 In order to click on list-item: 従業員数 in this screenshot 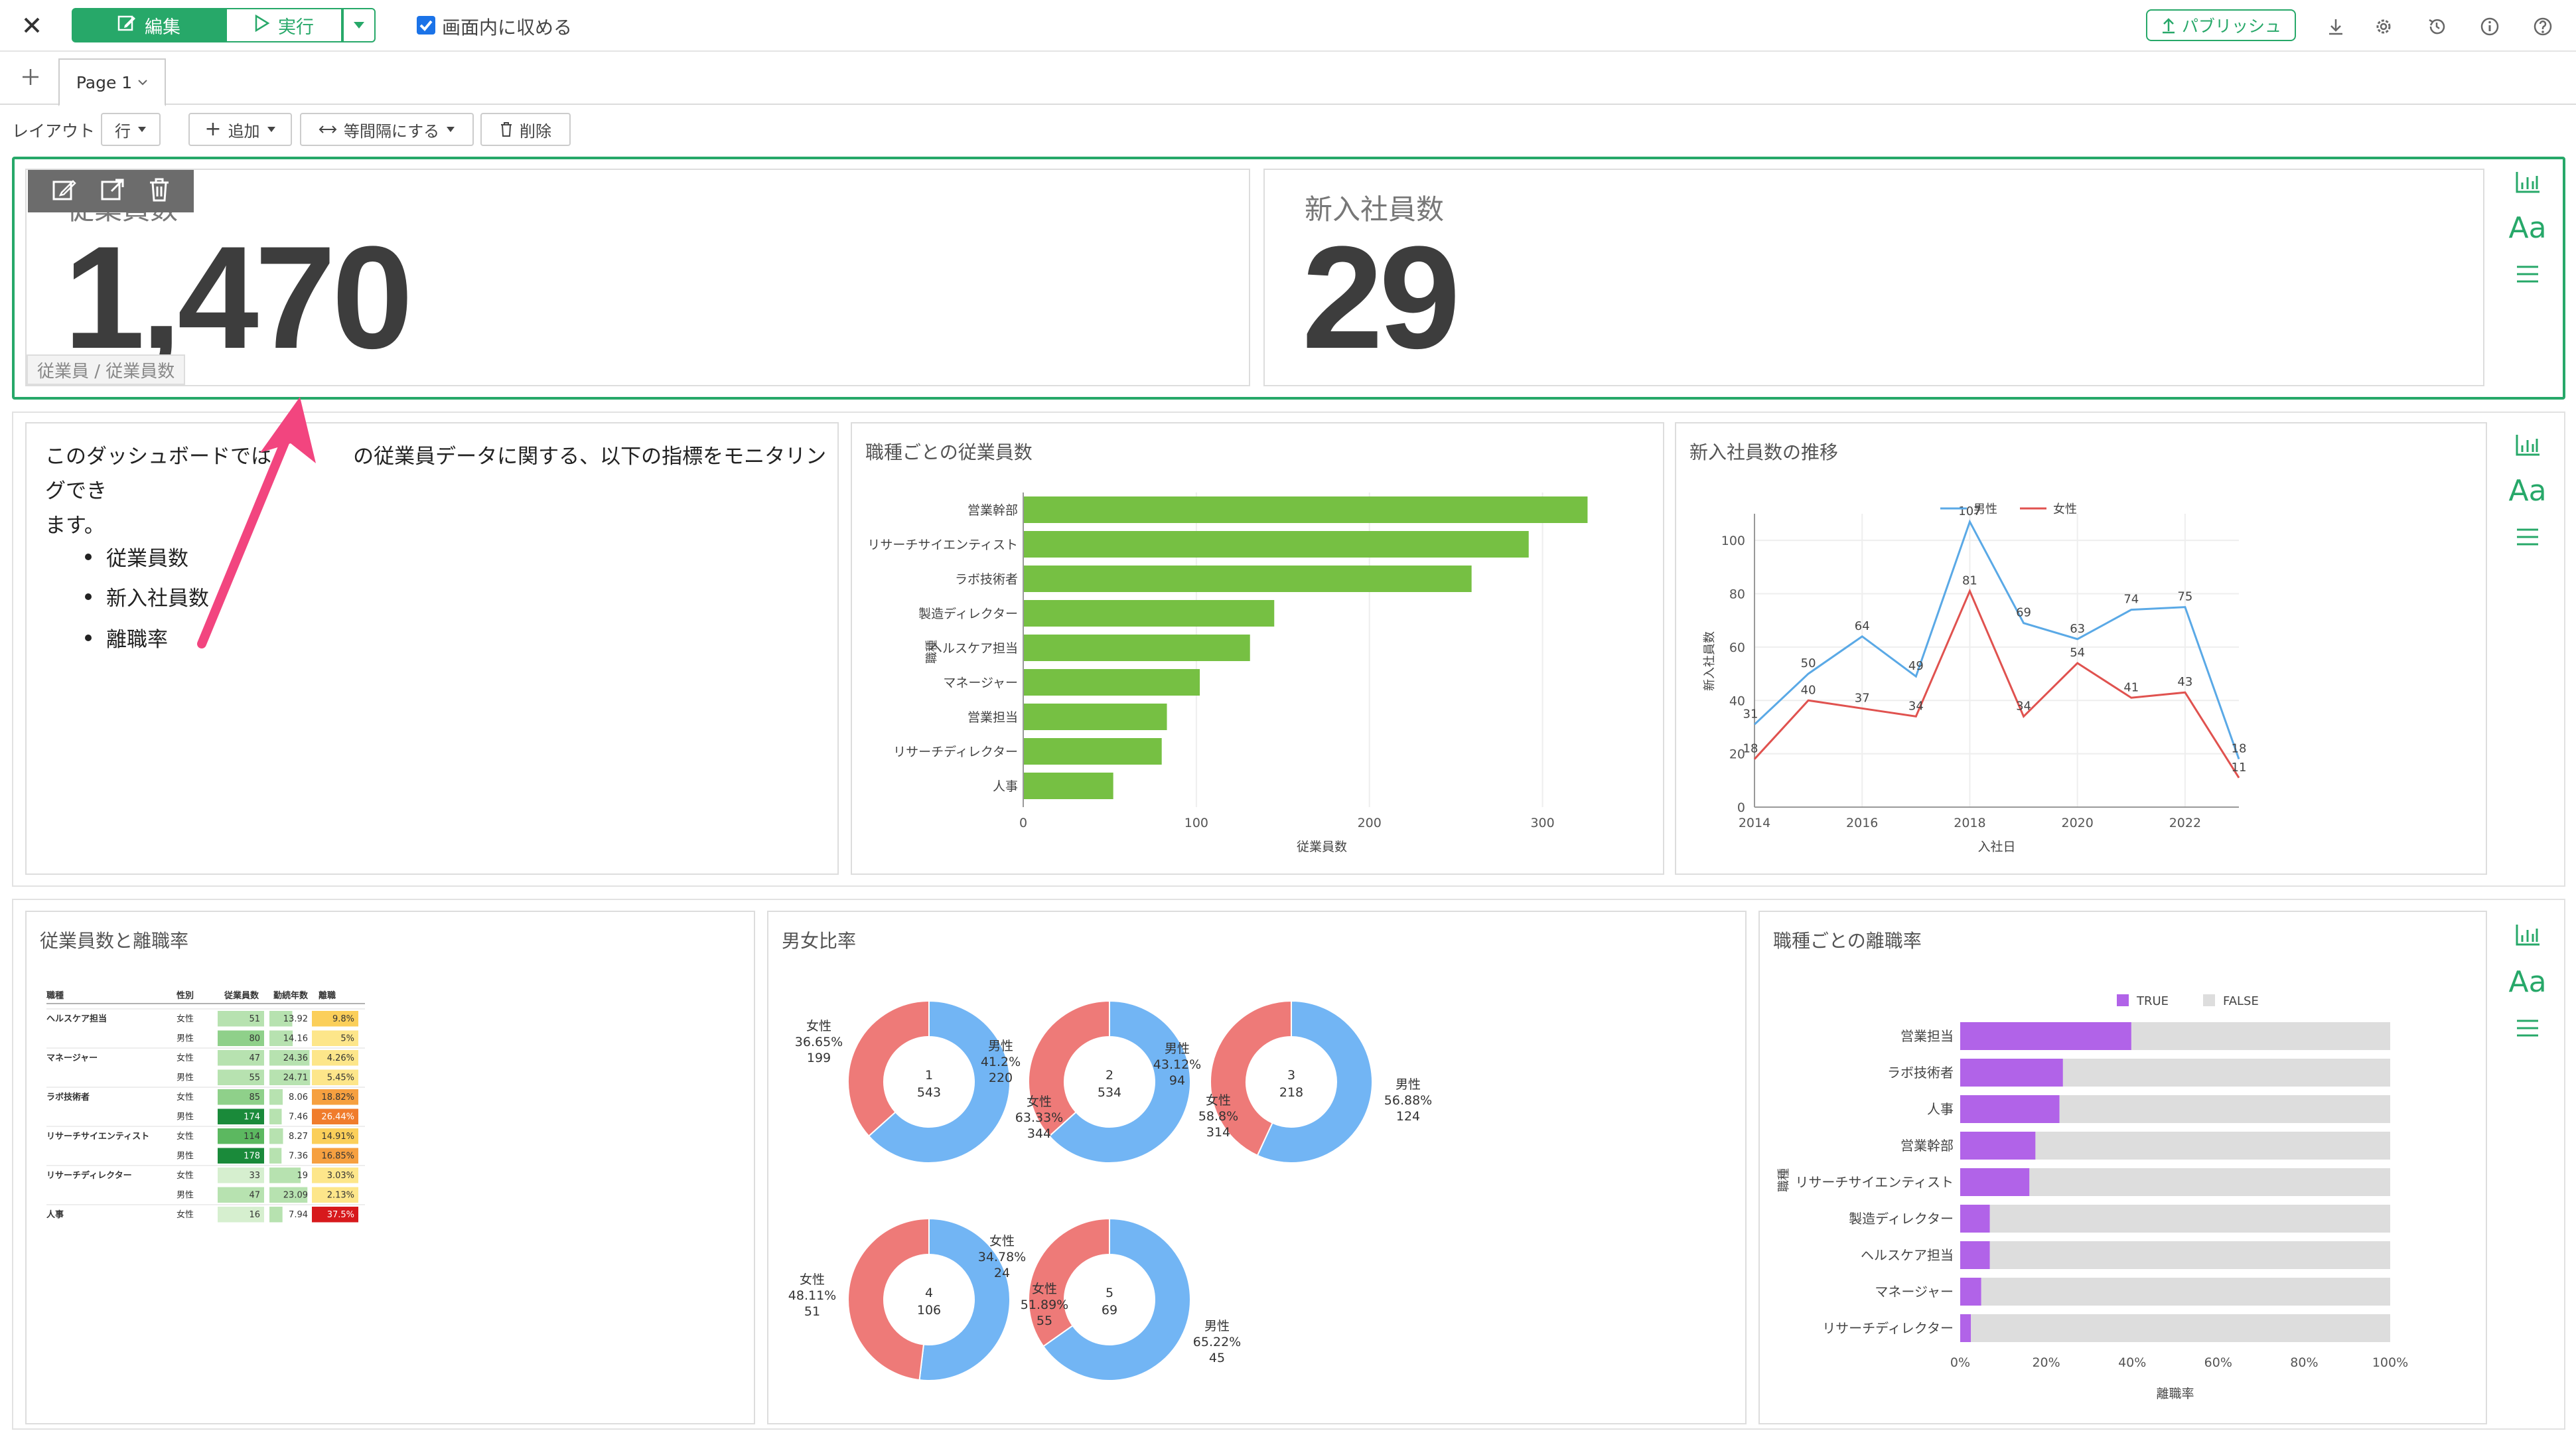, I will do `click(136, 556)`.